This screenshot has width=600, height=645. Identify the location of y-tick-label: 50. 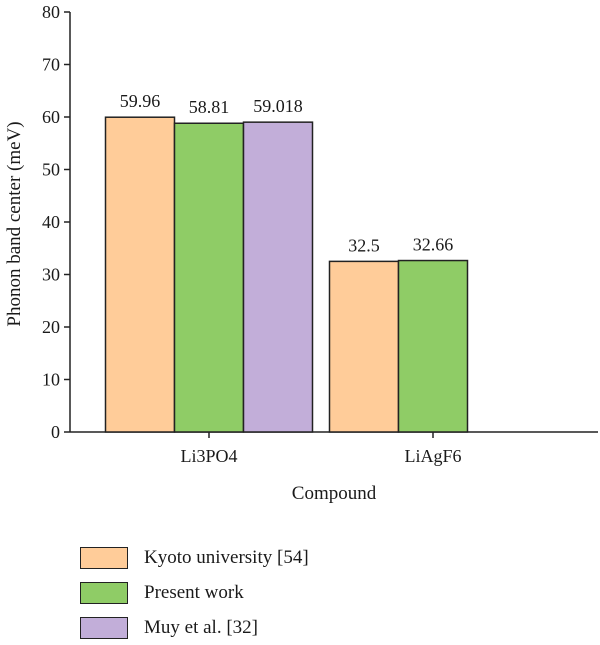
(51, 170).